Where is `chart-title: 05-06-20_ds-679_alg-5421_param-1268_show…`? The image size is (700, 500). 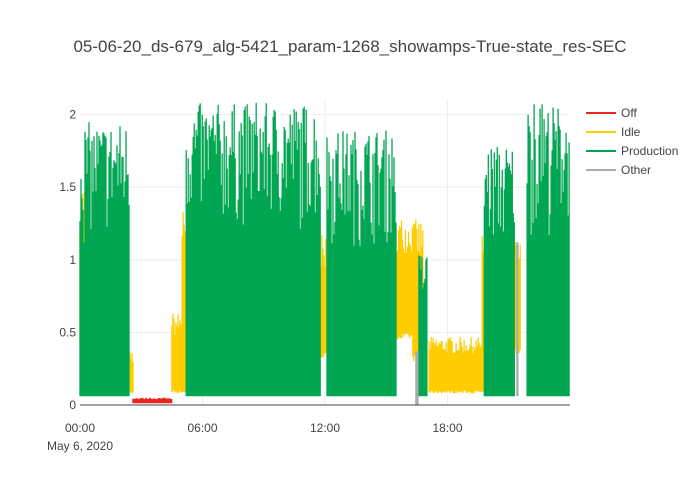
chart-title: 05-06-20_ds-679_alg-5421_param-1268_show… is located at coordinates (349, 46).